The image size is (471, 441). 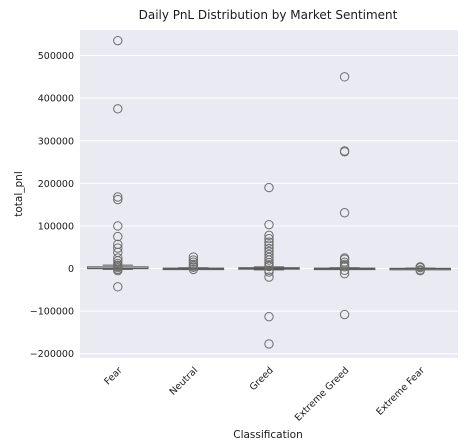 I want to click on y-tick-label: 300000, so click(x=56, y=141).